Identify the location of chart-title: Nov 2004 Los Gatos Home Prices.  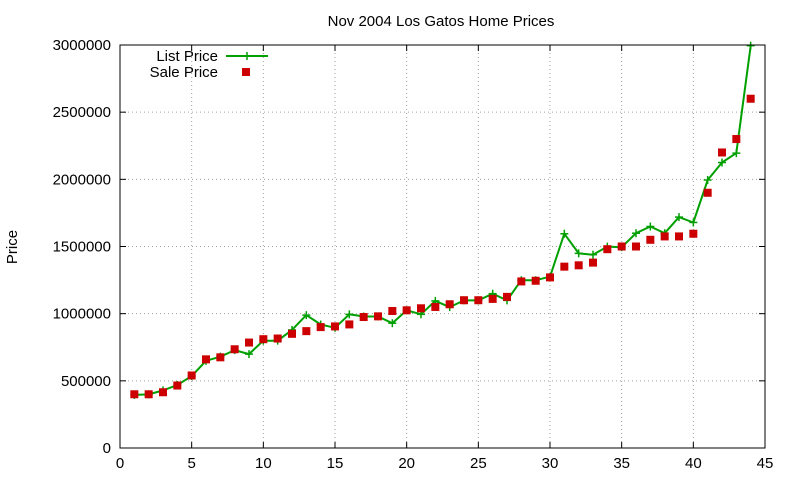
(441, 21).